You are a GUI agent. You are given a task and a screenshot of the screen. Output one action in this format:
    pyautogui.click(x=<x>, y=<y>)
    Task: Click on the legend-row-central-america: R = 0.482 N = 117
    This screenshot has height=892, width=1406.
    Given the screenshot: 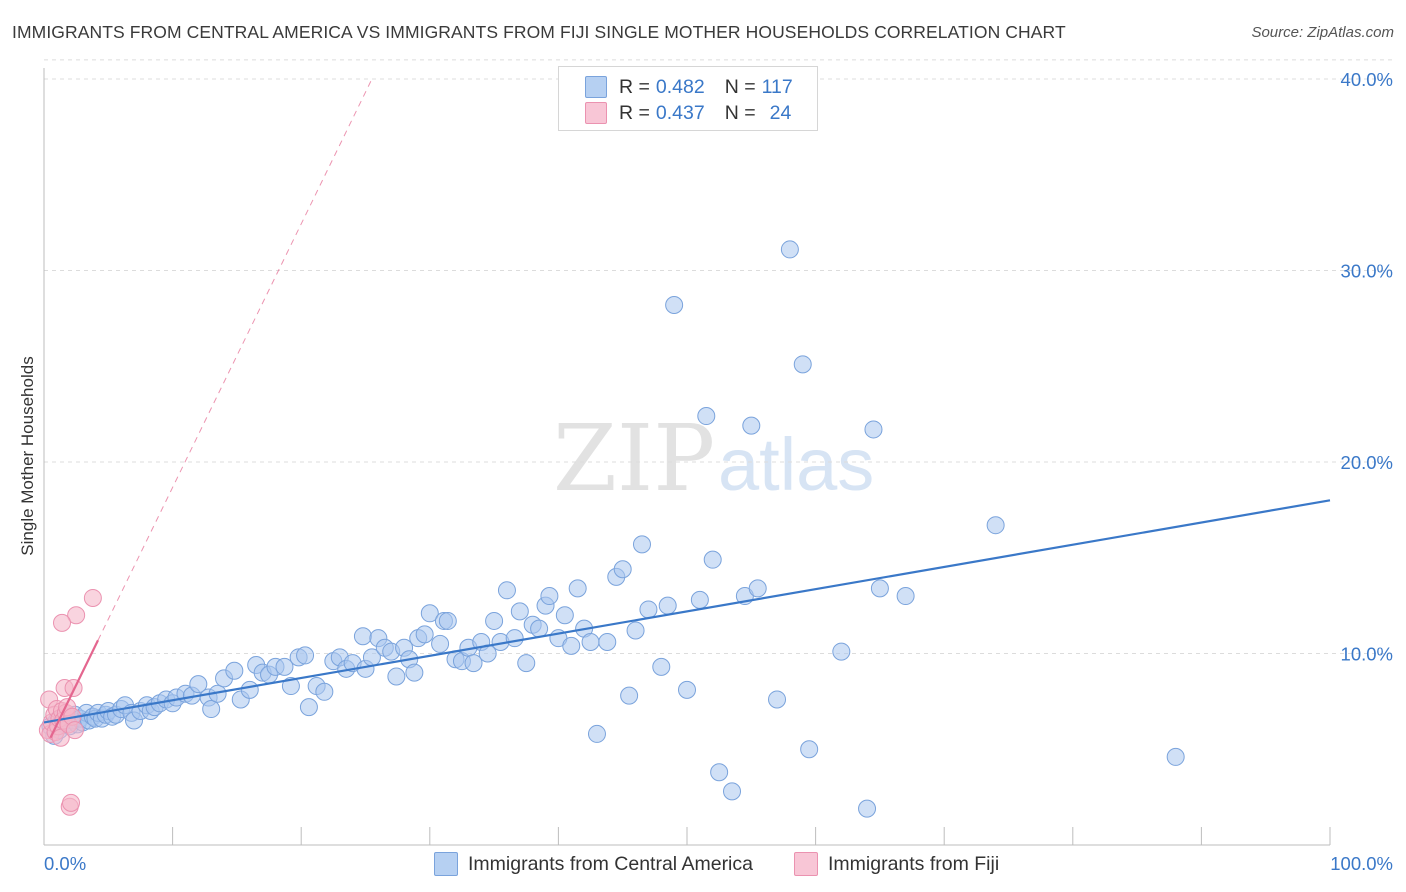 What is the action you would take?
    pyautogui.click(x=689, y=87)
    